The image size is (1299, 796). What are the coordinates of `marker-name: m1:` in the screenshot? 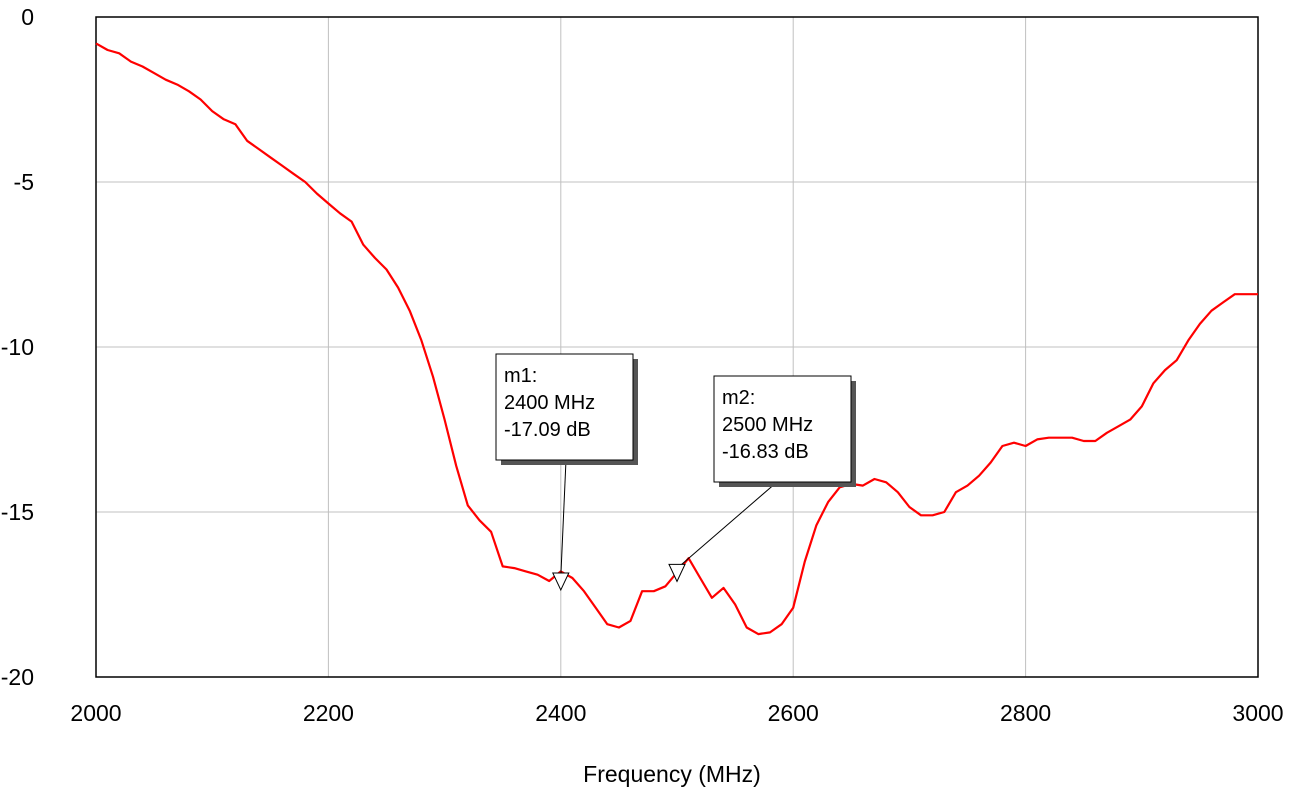 It's located at (520, 376).